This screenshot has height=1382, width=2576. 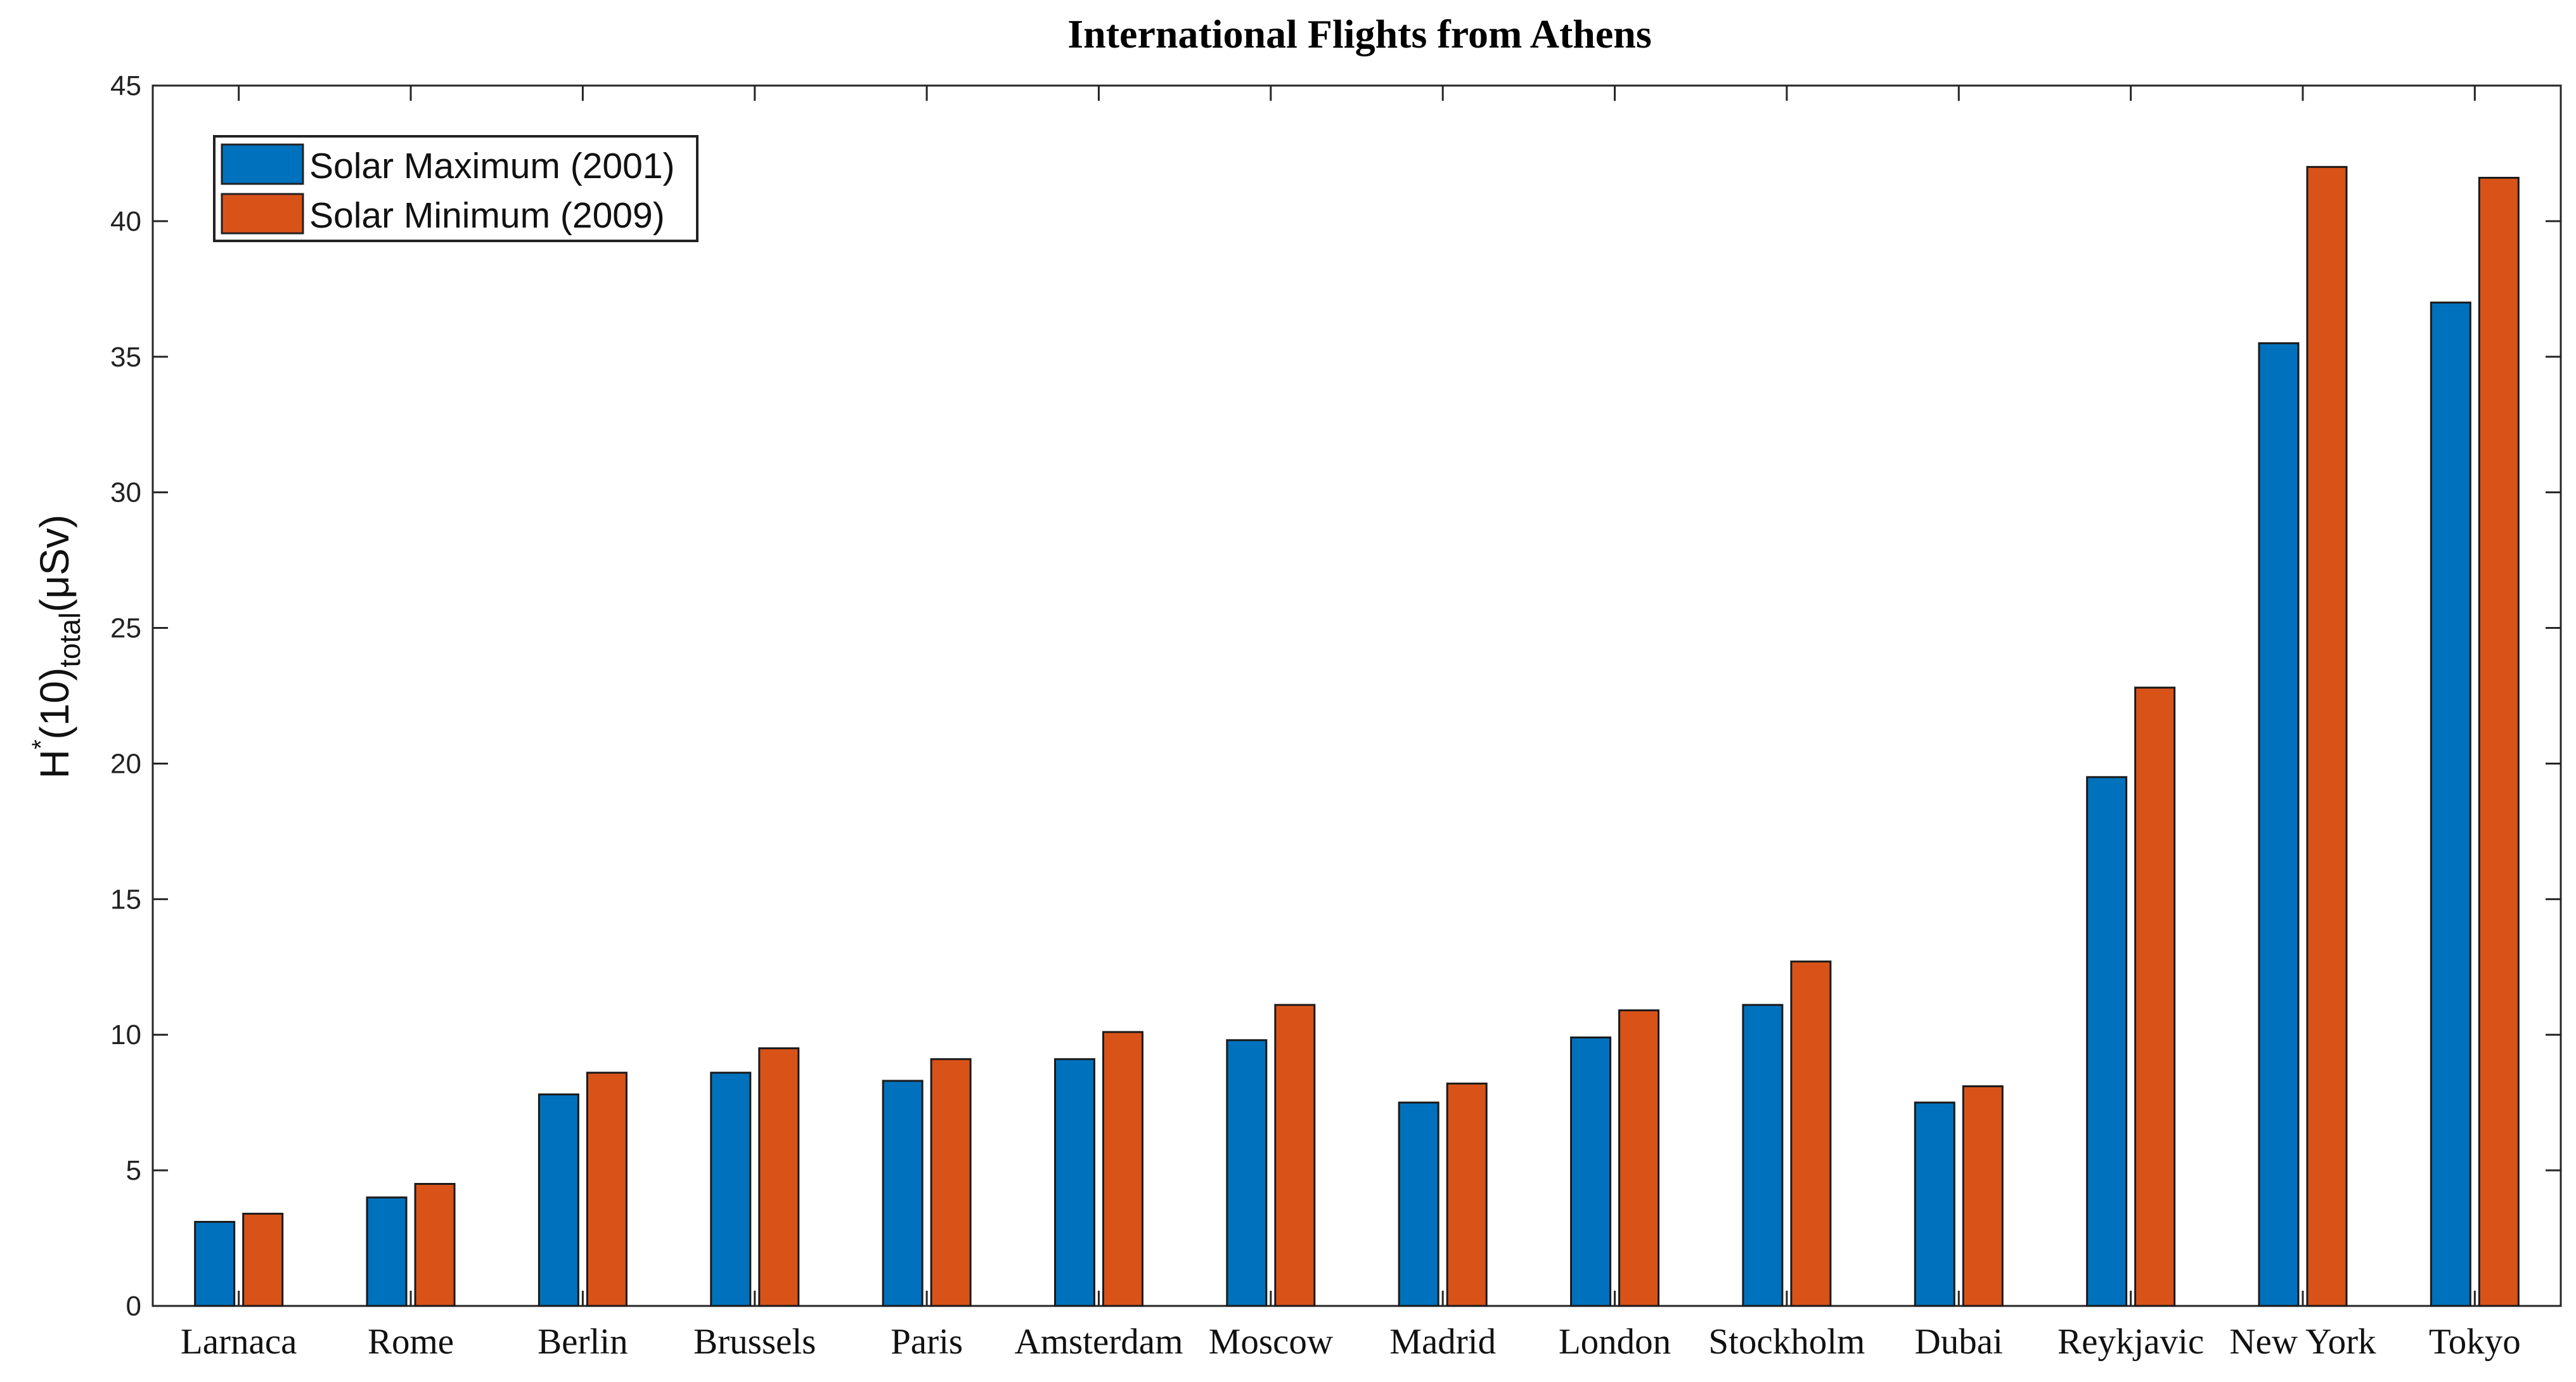 I want to click on y-axis-label-main: H, so click(x=55, y=763).